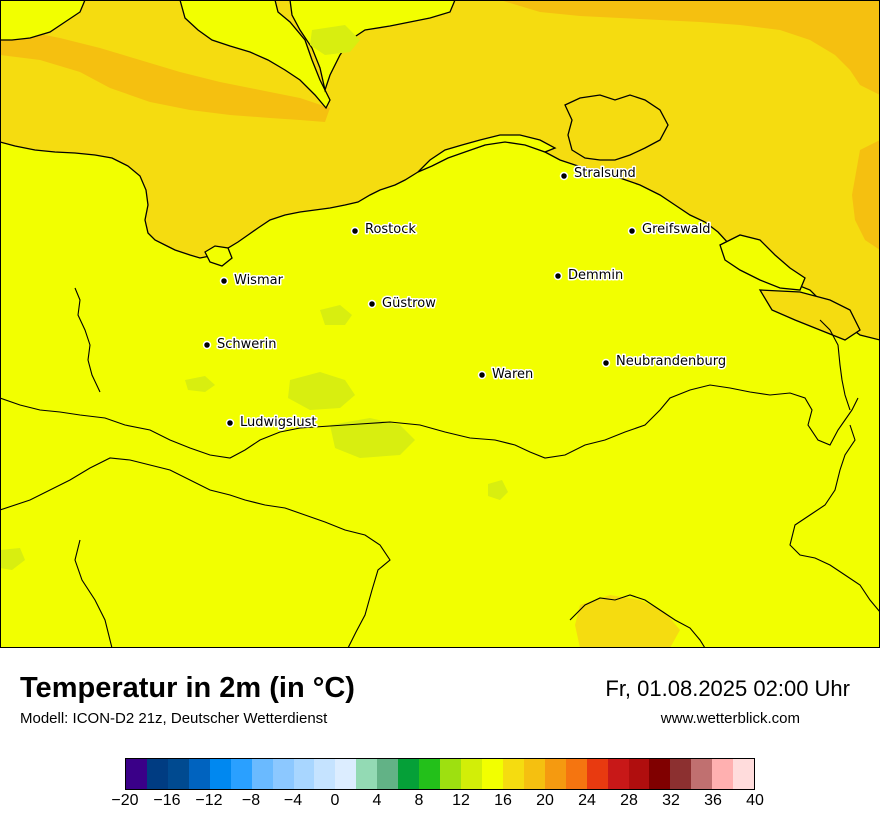  What do you see at coordinates (409, 303) in the screenshot?
I see `city-label: Güstrow` at bounding box center [409, 303].